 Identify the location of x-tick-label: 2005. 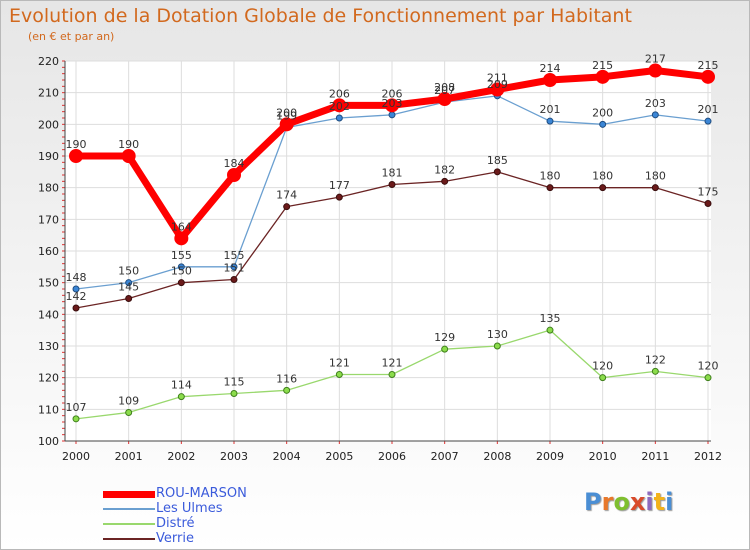
(339, 456).